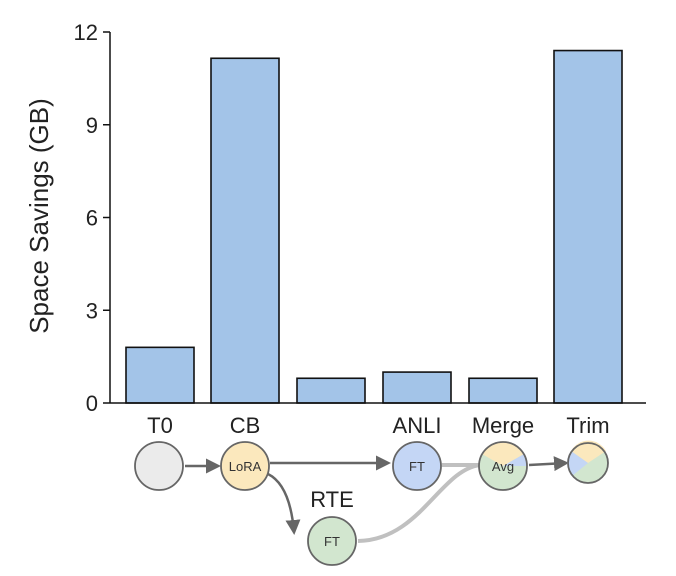  What do you see at coordinates (92, 310) in the screenshot?
I see `y-tick-label: 3` at bounding box center [92, 310].